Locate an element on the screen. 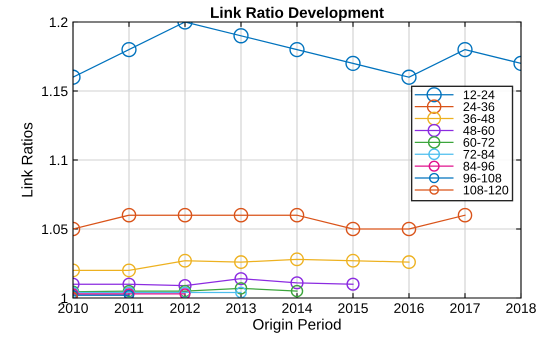 Image resolution: width=560 pixels, height=337 pixels. x-tick-label: 2011 is located at coordinates (129, 308).